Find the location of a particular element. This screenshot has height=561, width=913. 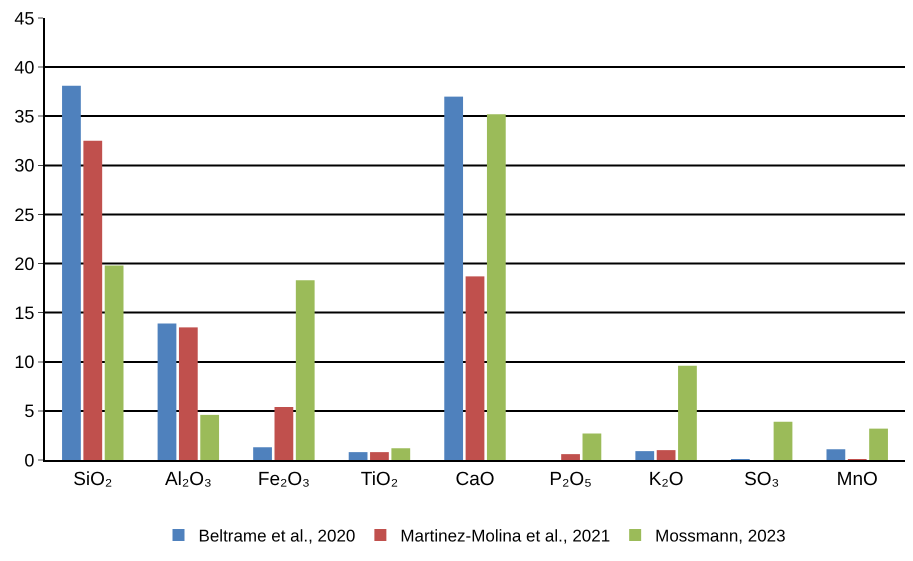

legend-label: Martinez-Molina et al., 2021 is located at coordinates (505, 536).